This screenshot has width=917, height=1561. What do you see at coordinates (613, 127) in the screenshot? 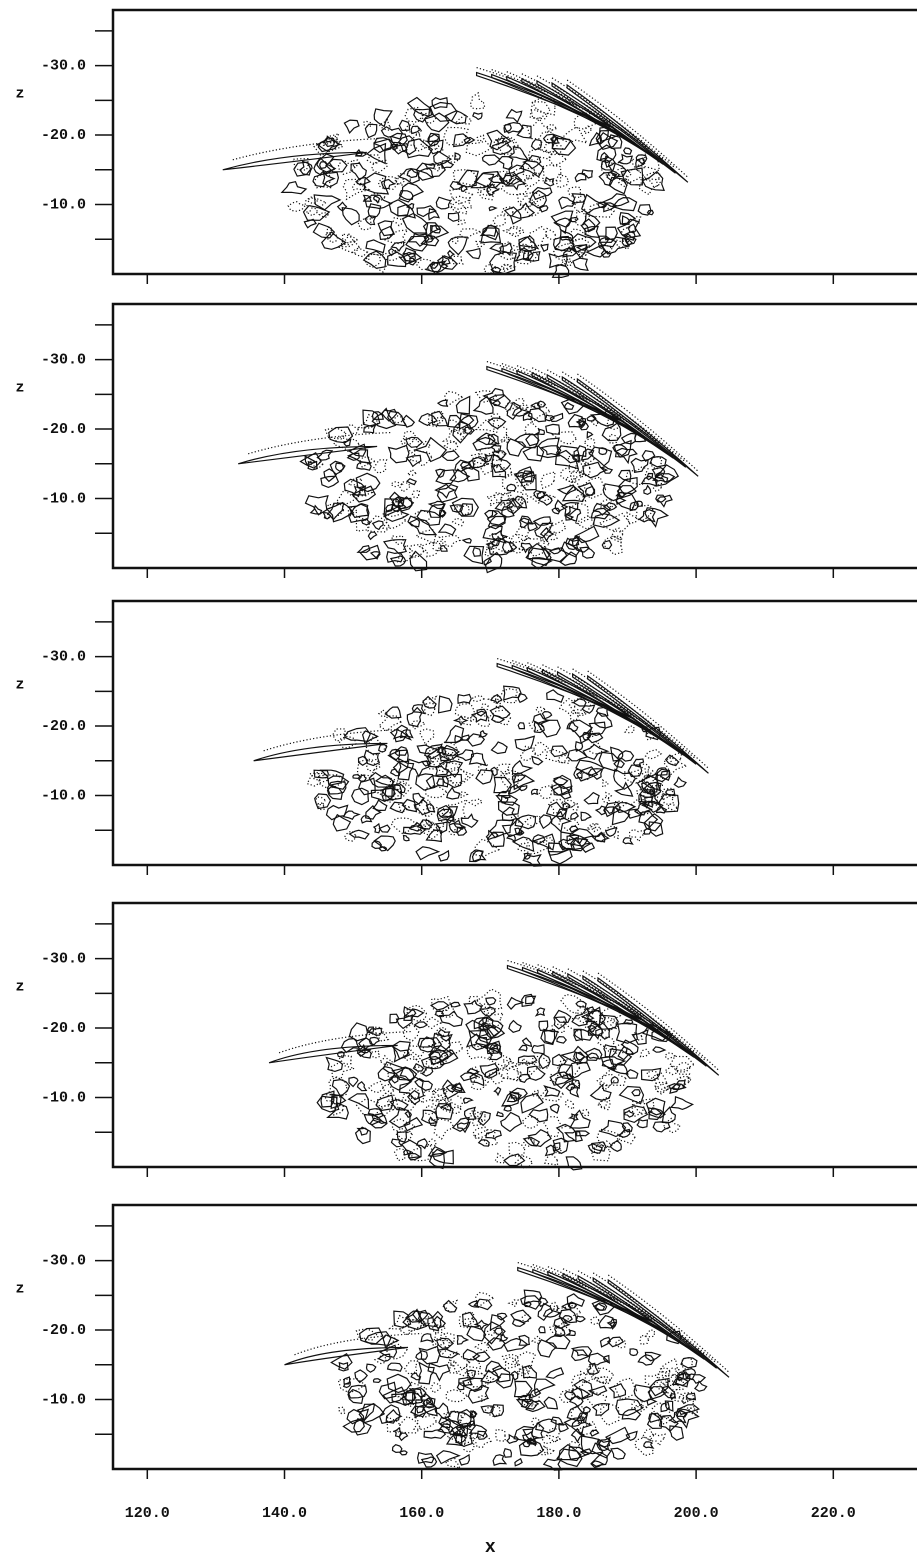
I see `streak` at bounding box center [613, 127].